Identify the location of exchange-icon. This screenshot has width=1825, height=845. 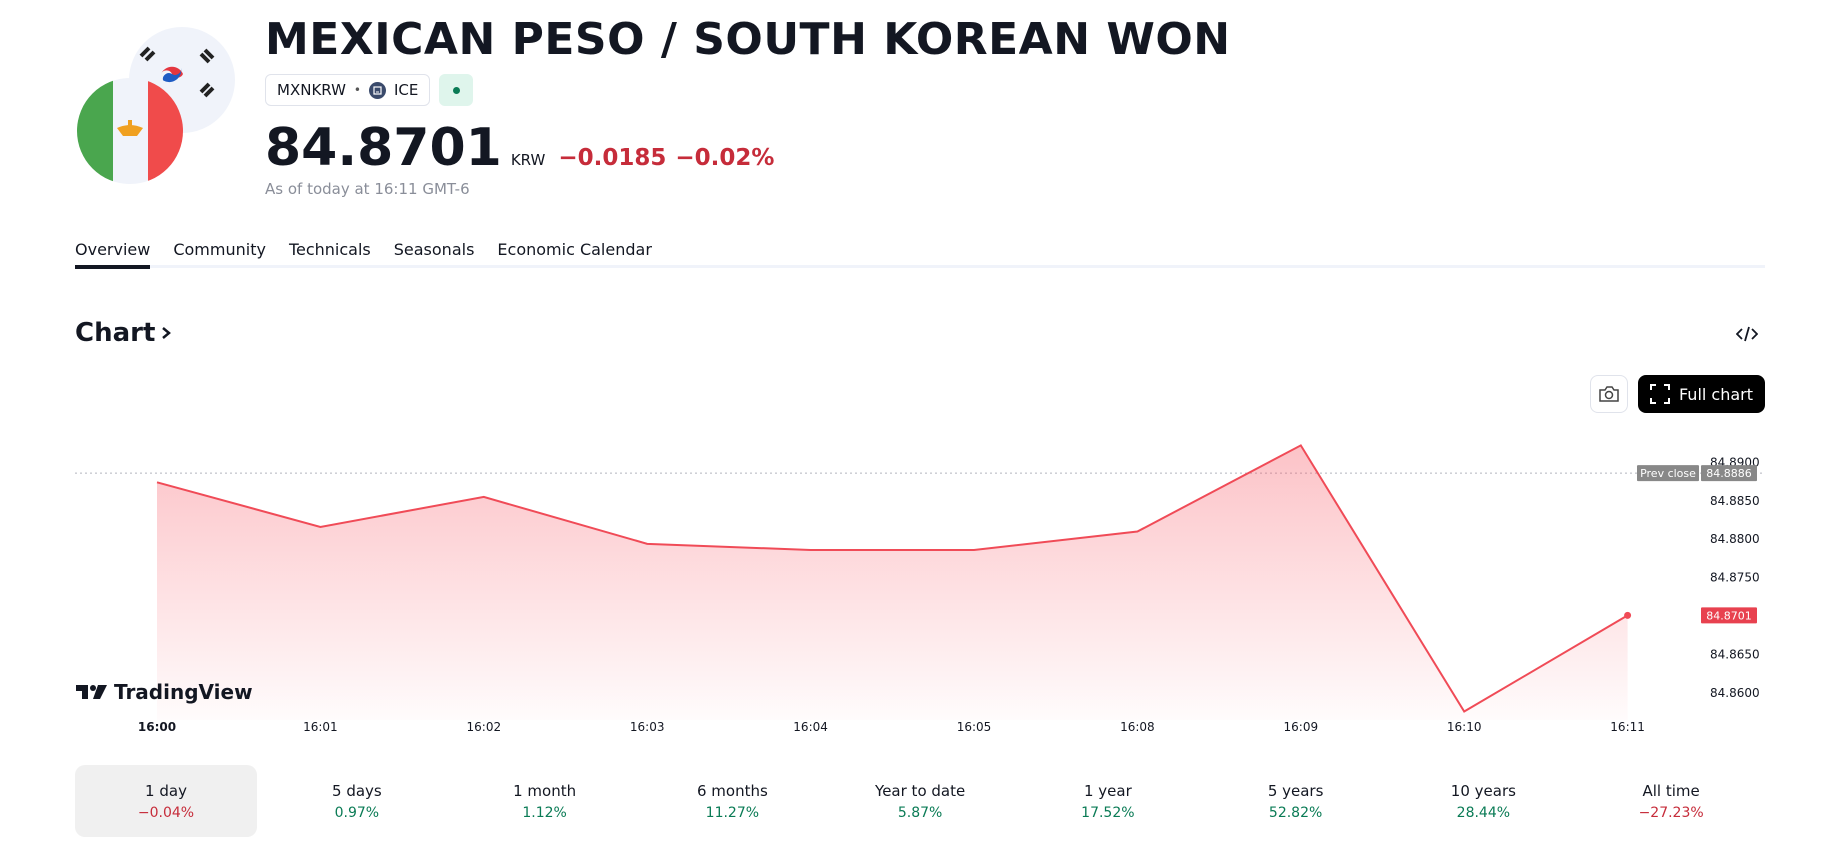
(377, 90).